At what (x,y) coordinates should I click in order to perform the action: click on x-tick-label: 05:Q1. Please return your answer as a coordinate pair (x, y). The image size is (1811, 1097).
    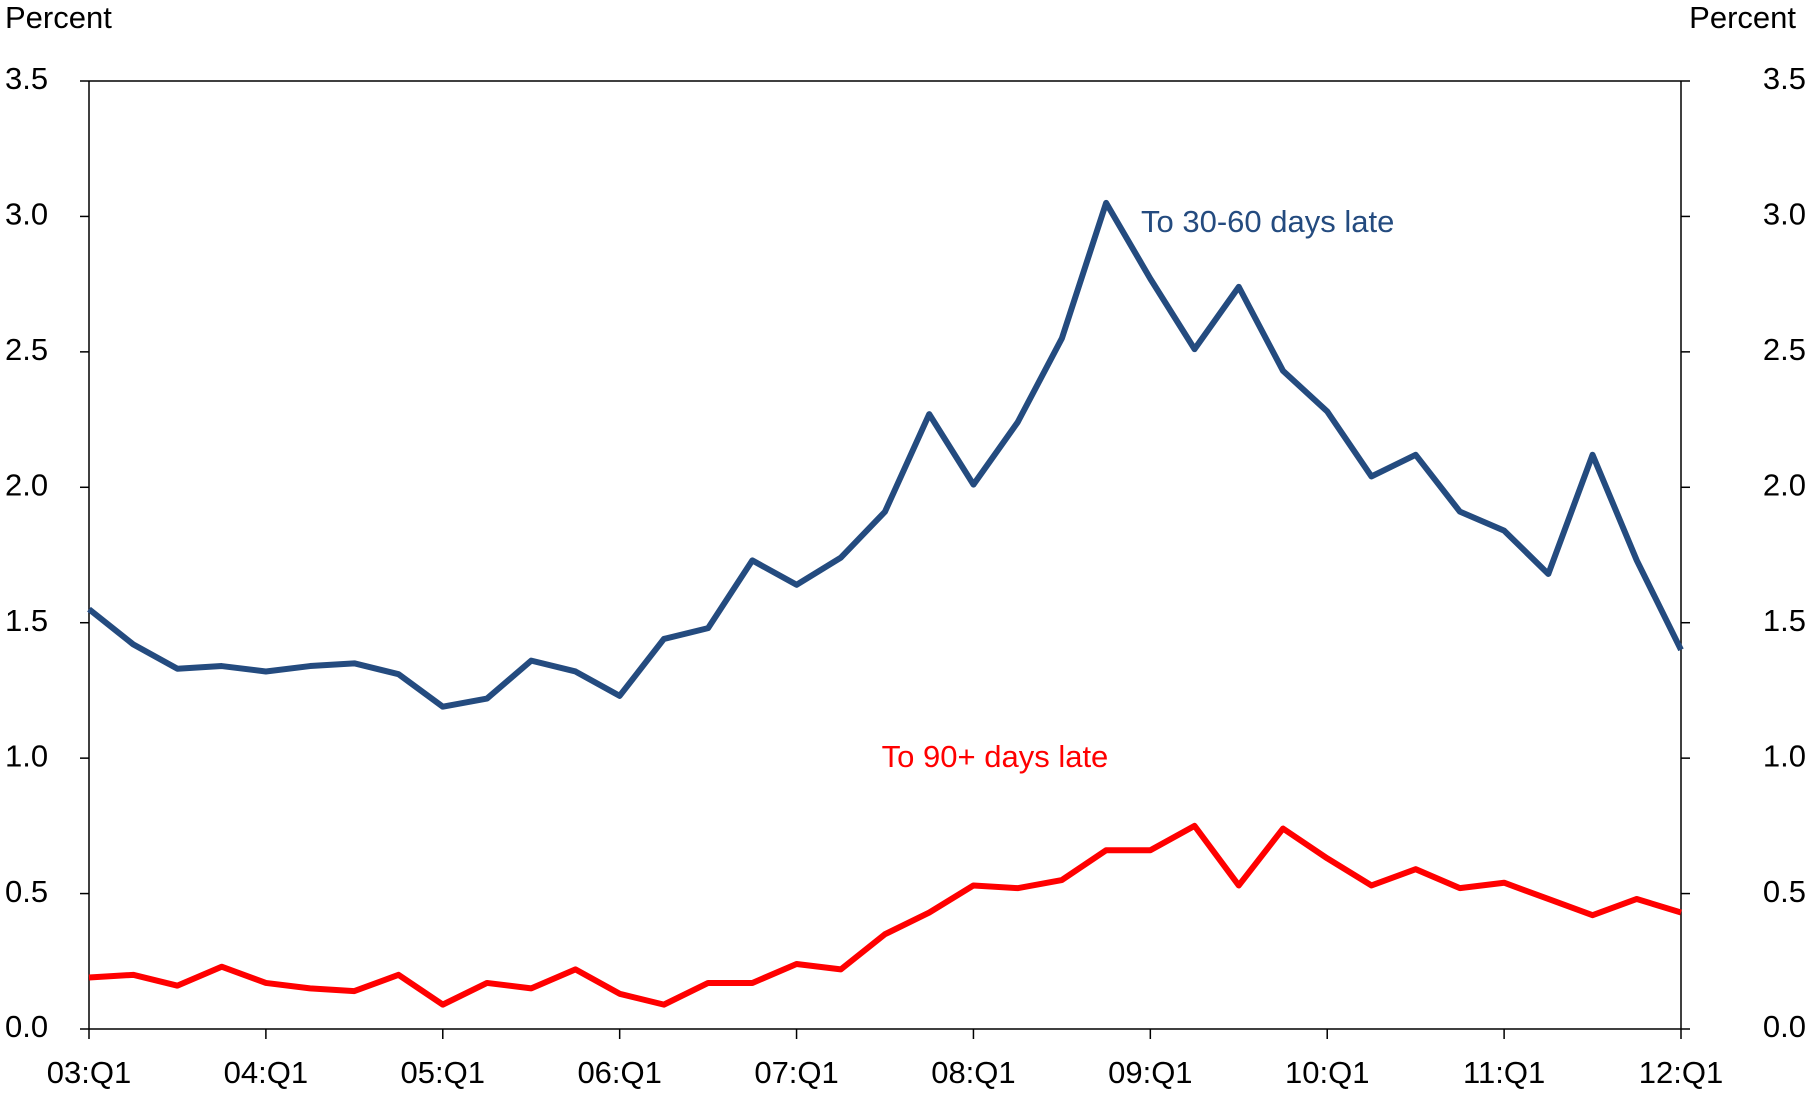
    Looking at the image, I should click on (443, 1072).